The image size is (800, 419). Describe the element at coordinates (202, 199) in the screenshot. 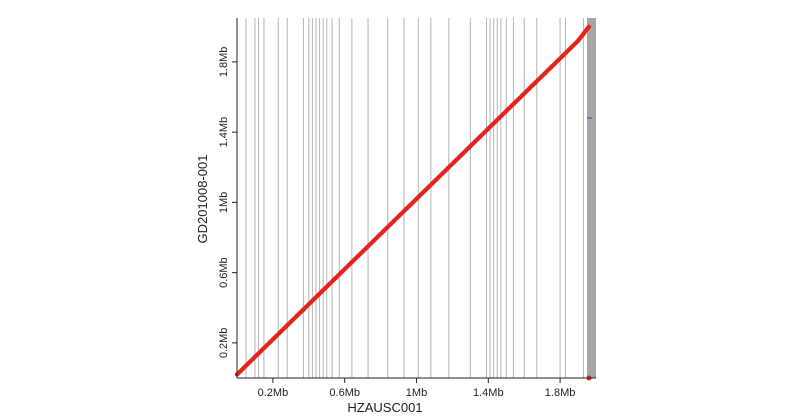

I see `y-axis-title: GD201008-001` at that location.